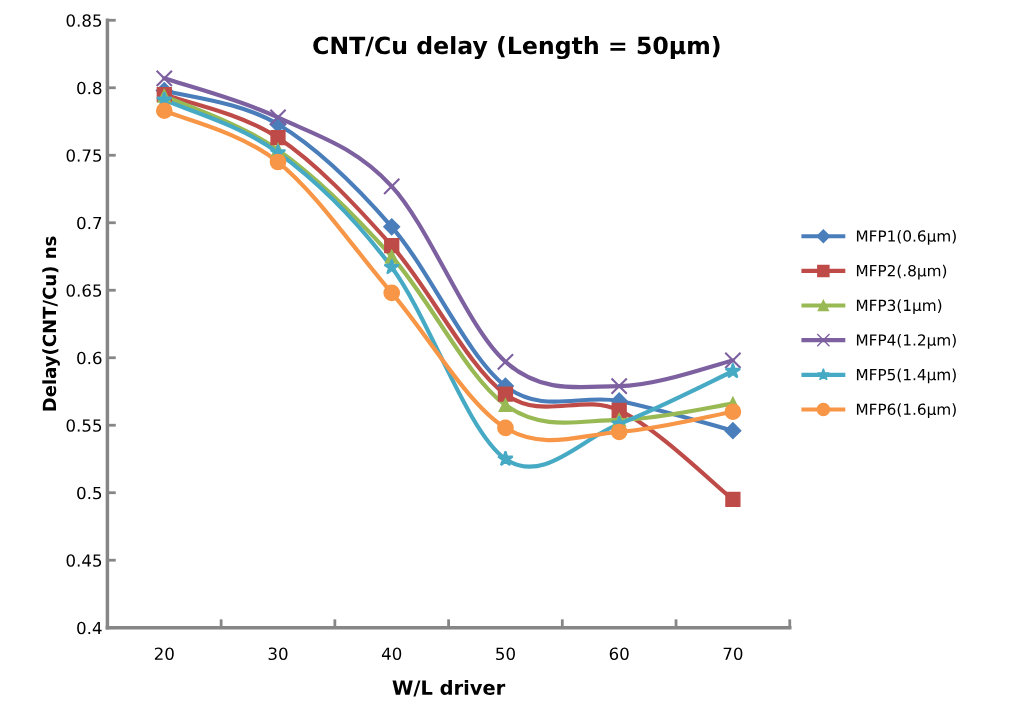 Image resolution: width=1023 pixels, height=724 pixels. I want to click on x-tick-label: 60, so click(619, 654).